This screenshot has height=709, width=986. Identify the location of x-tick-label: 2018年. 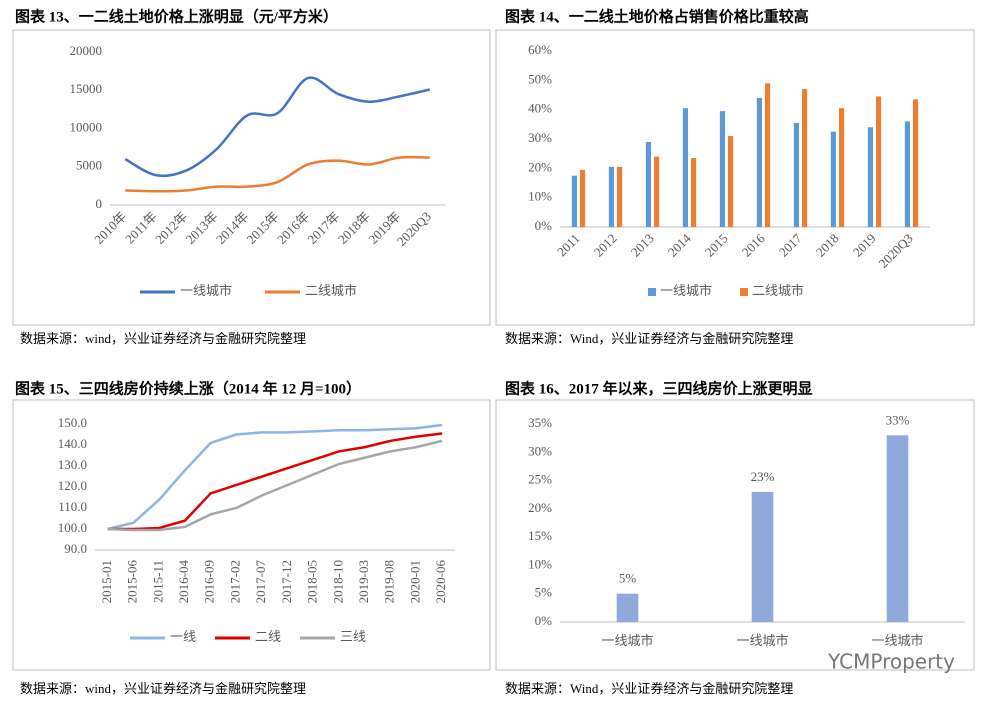
(354, 228).